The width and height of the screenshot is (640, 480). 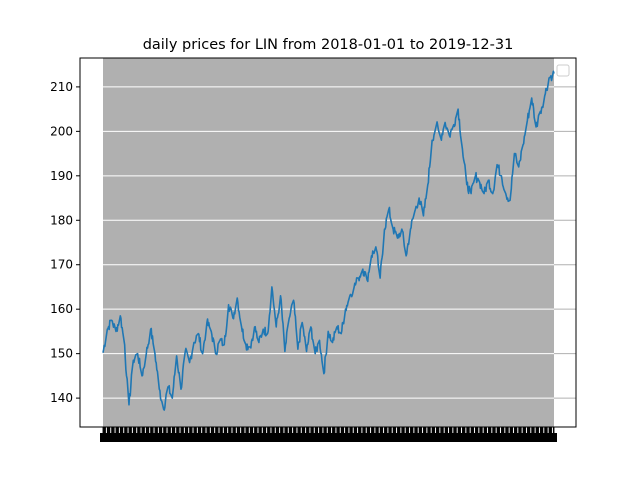 What do you see at coordinates (61, 176) in the screenshot?
I see `y-tick-label: 190` at bounding box center [61, 176].